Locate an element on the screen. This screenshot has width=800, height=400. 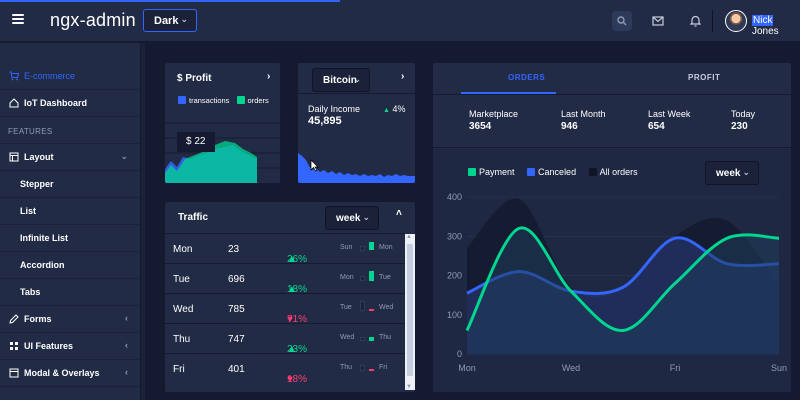
scroll-down-icon: ▼ is located at coordinates (409, 387).